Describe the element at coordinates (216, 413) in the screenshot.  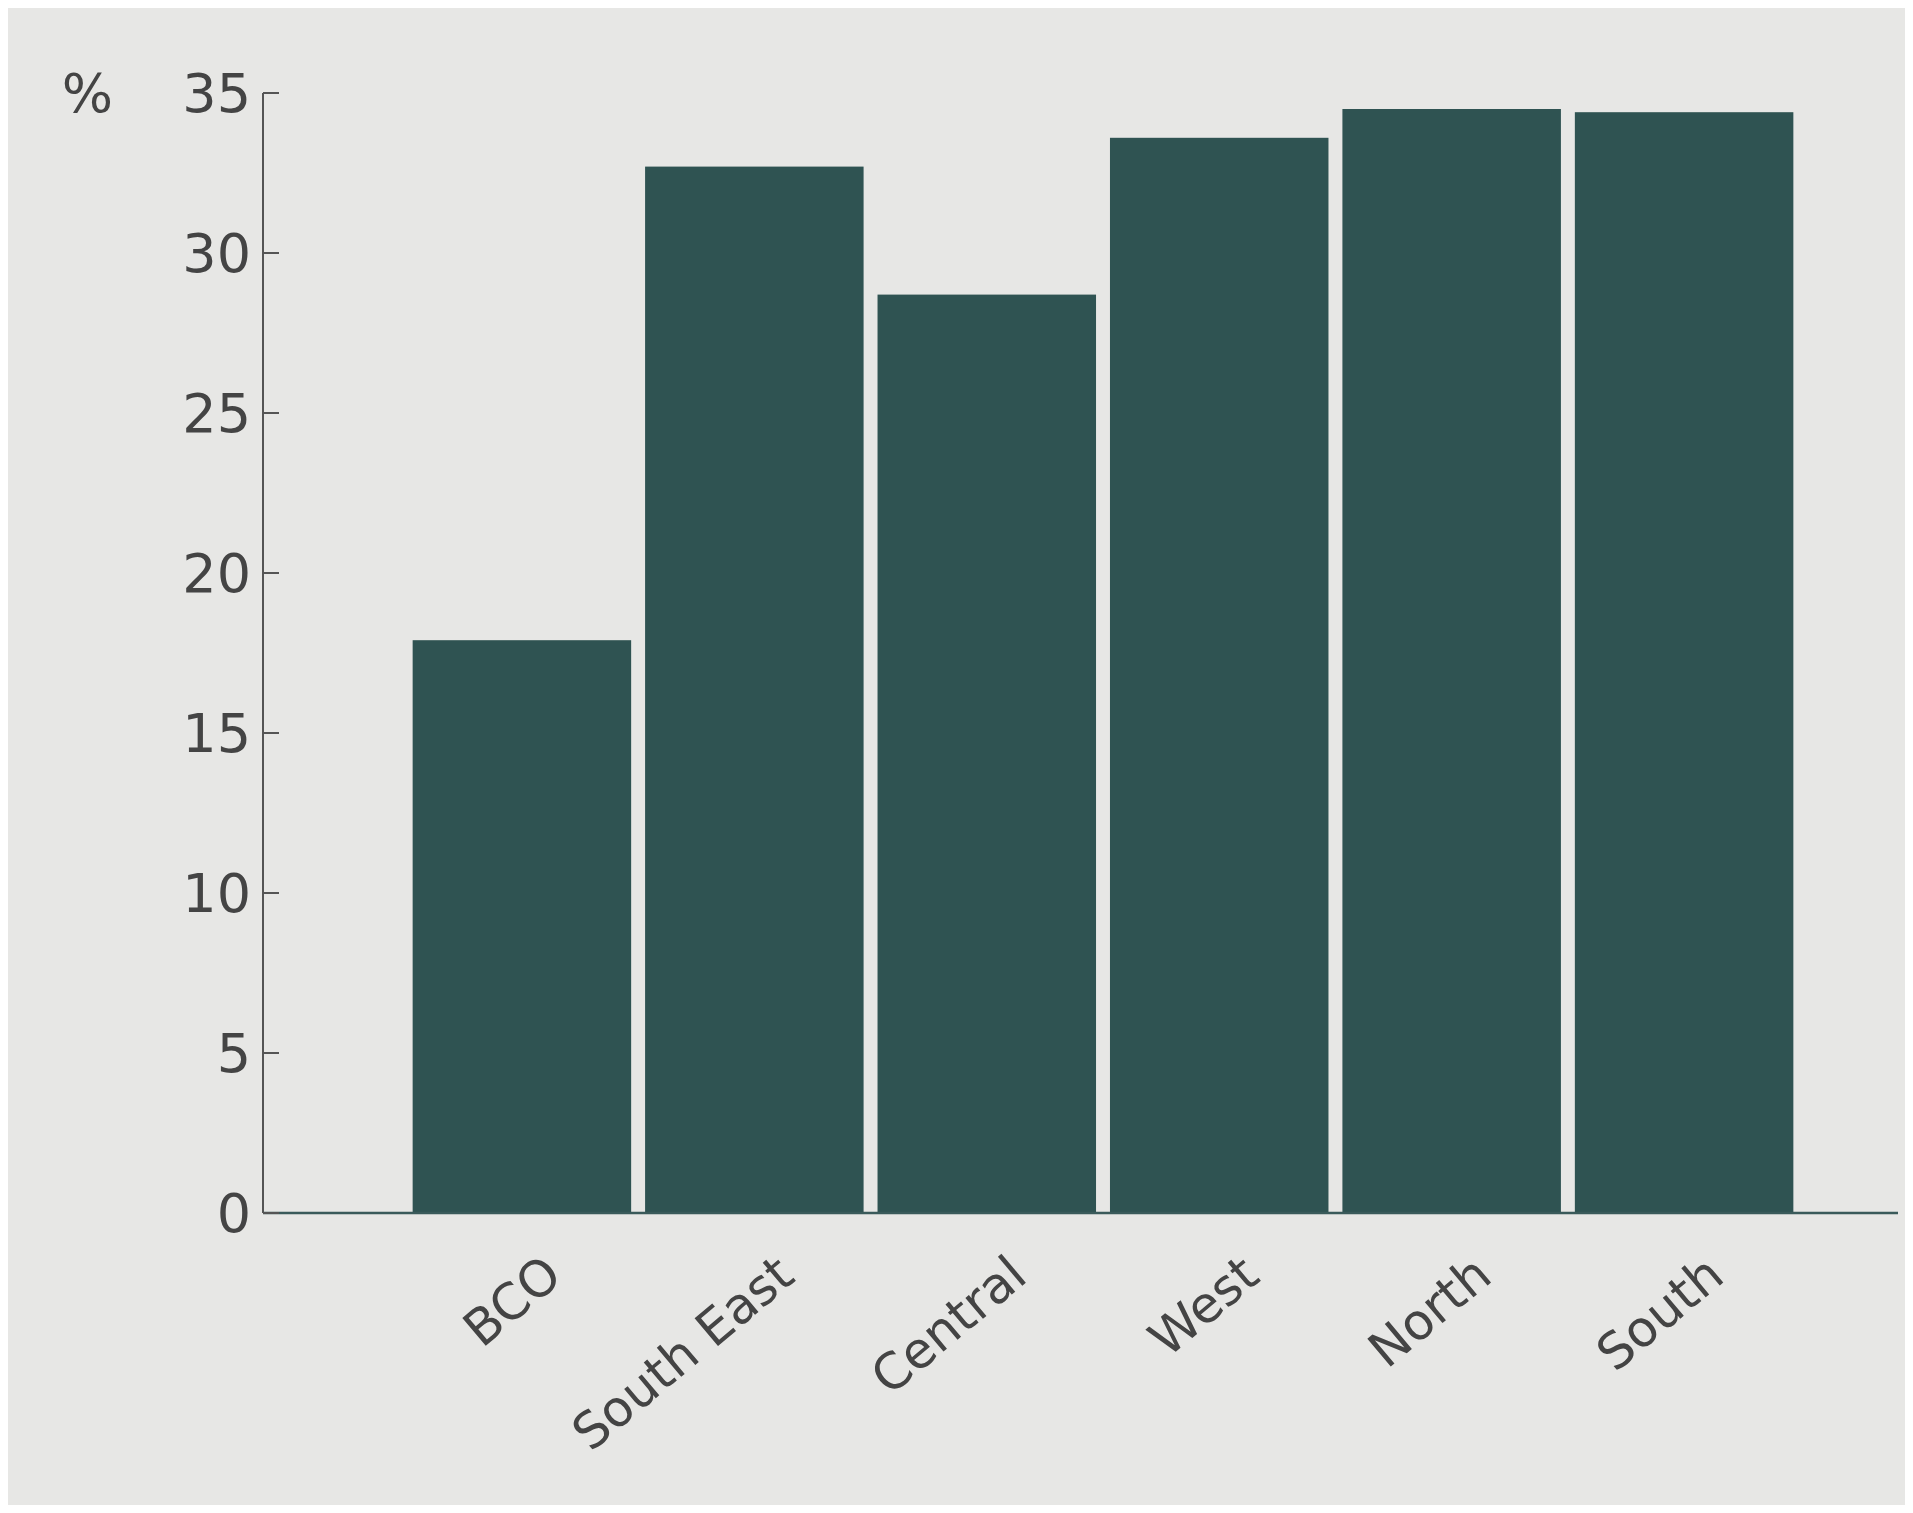
I see `y-tick-label: 25` at that location.